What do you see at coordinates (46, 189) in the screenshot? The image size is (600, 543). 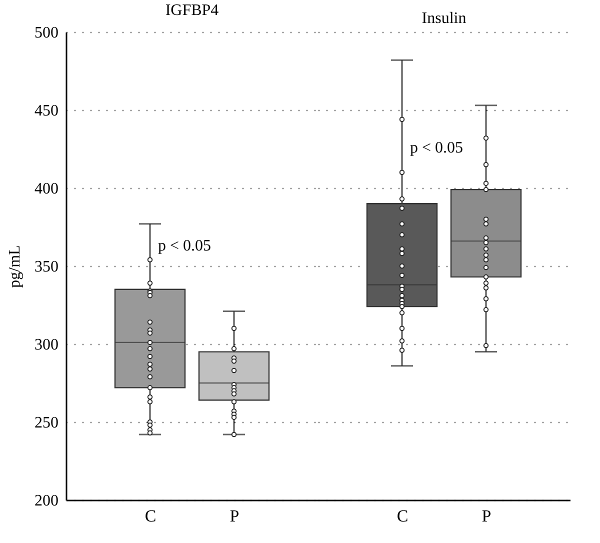 I see `y-tick-label: 400` at bounding box center [46, 189].